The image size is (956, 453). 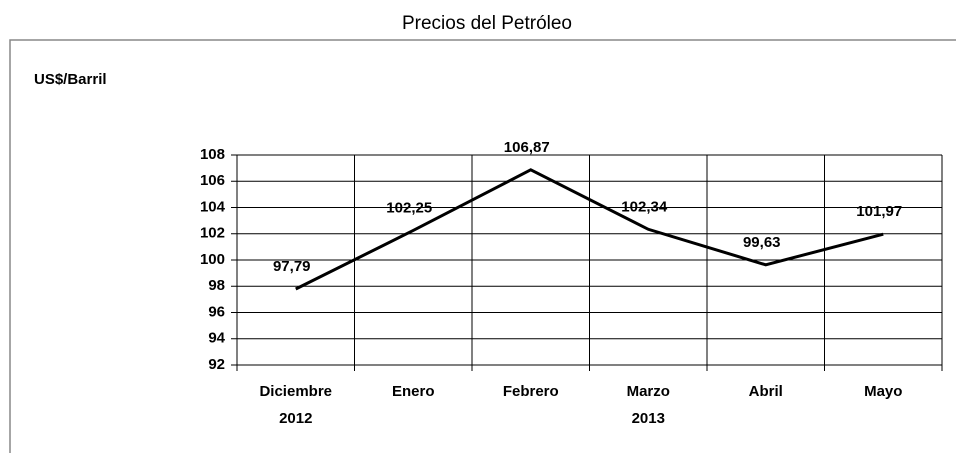 I want to click on y-tick-label: 108, so click(x=212, y=154).